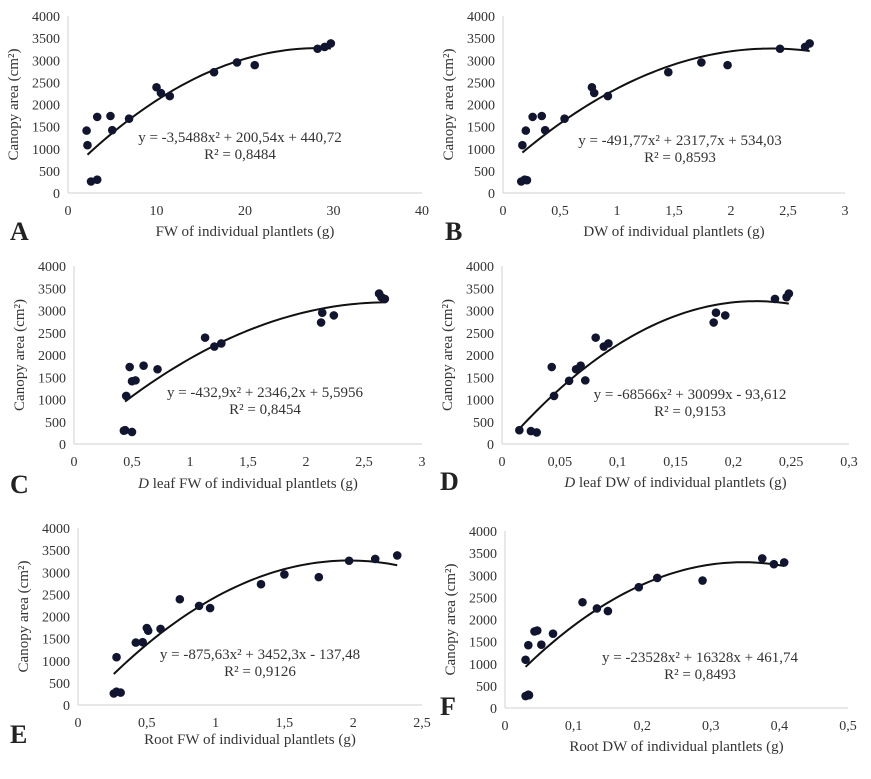  Describe the element at coordinates (676, 747) in the screenshot. I see `x-axis-label: Root DW of individual plantlets (g)` at that location.